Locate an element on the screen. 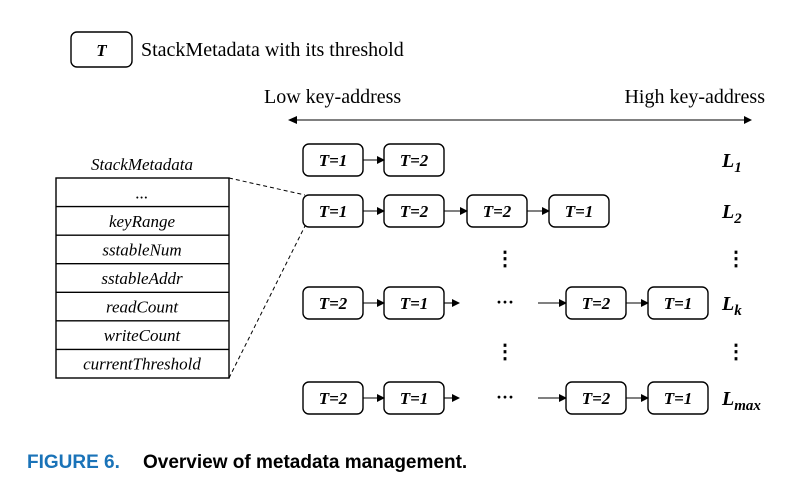 The image size is (799, 480). legend-symbol: T is located at coordinates (101, 50).